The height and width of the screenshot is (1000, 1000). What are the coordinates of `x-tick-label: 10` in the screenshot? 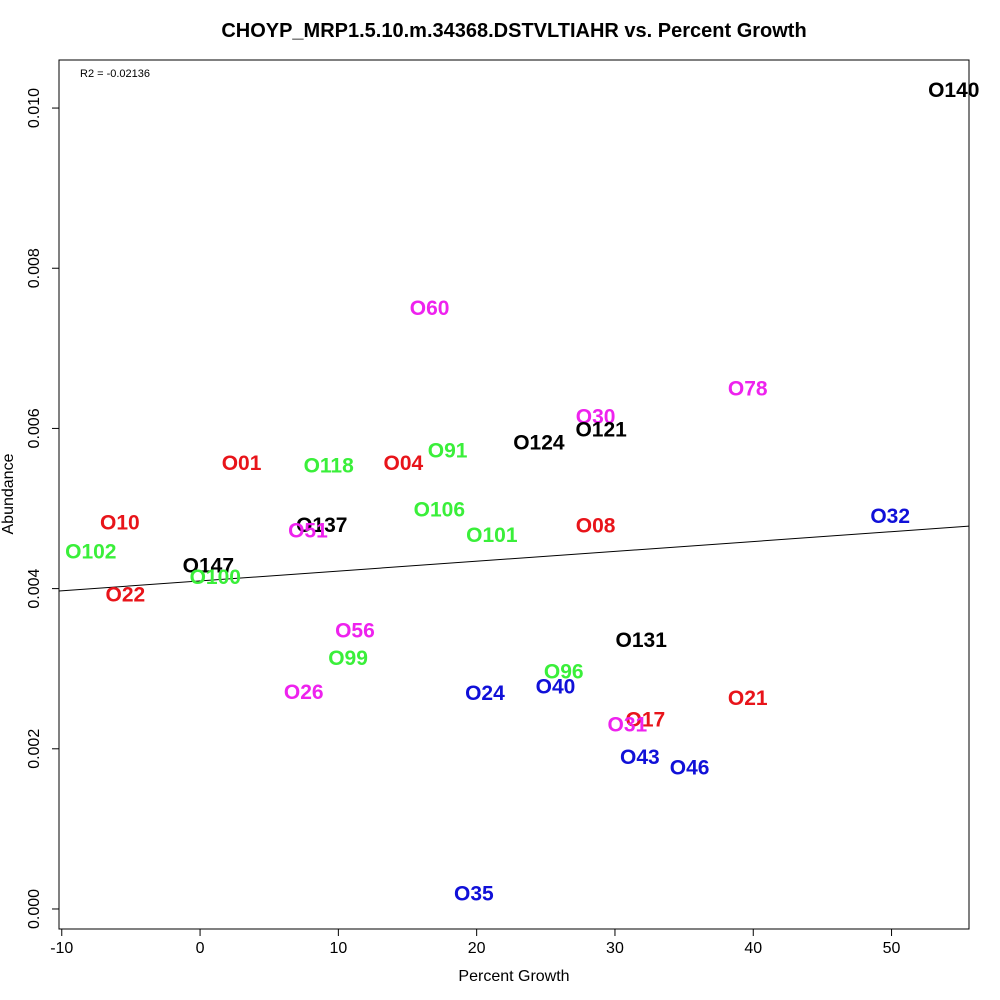 It's located at (338, 948).